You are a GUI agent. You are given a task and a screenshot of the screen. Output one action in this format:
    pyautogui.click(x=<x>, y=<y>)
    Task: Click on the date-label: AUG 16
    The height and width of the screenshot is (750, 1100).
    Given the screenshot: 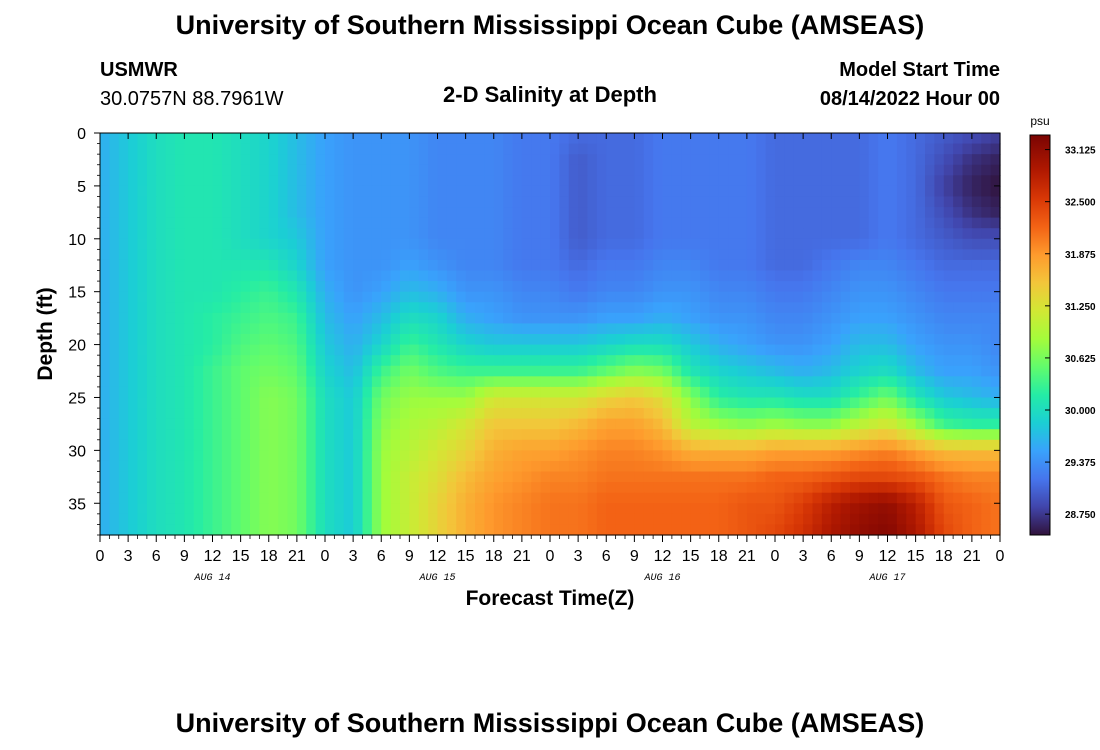 What is the action you would take?
    pyautogui.click(x=661, y=578)
    